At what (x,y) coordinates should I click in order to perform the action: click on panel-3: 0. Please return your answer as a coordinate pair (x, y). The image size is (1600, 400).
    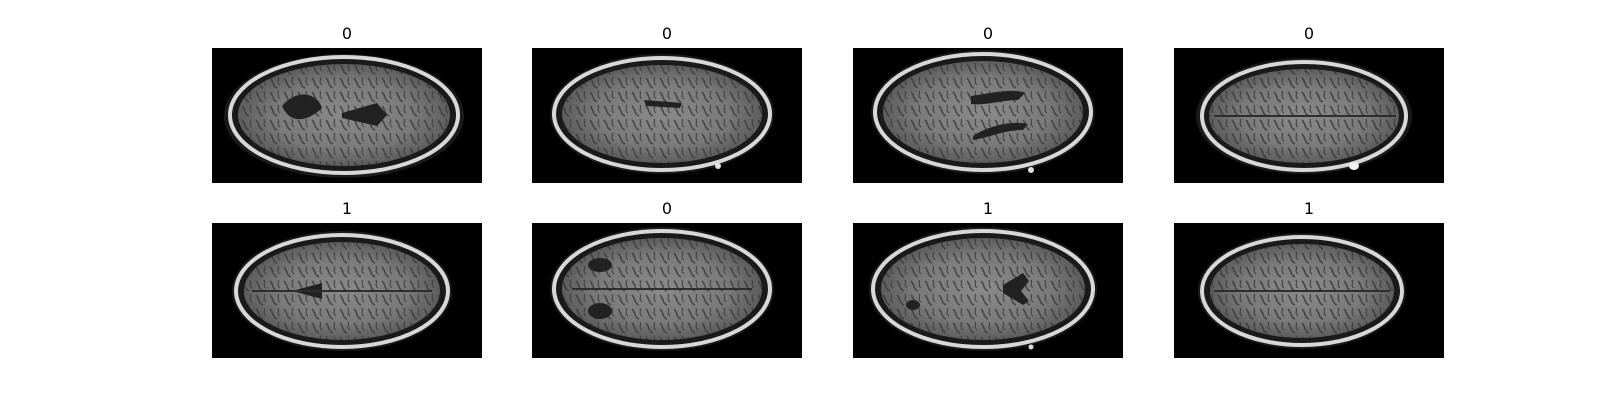
    Looking at the image, I should click on (988, 103).